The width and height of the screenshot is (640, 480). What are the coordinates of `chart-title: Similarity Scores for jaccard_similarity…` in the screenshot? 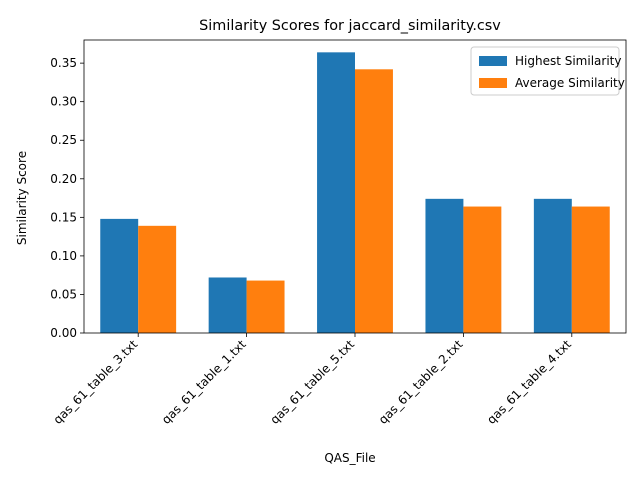 It's located at (350, 26).